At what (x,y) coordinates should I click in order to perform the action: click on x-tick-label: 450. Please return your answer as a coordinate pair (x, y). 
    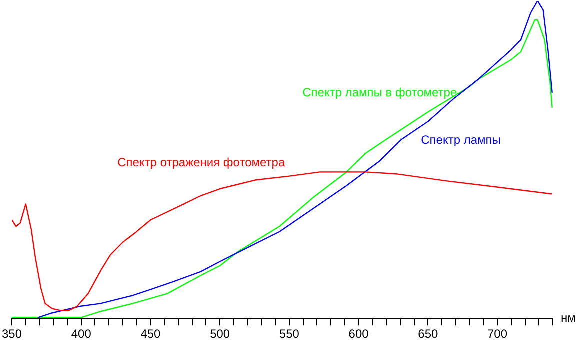
    Looking at the image, I should click on (151, 334).